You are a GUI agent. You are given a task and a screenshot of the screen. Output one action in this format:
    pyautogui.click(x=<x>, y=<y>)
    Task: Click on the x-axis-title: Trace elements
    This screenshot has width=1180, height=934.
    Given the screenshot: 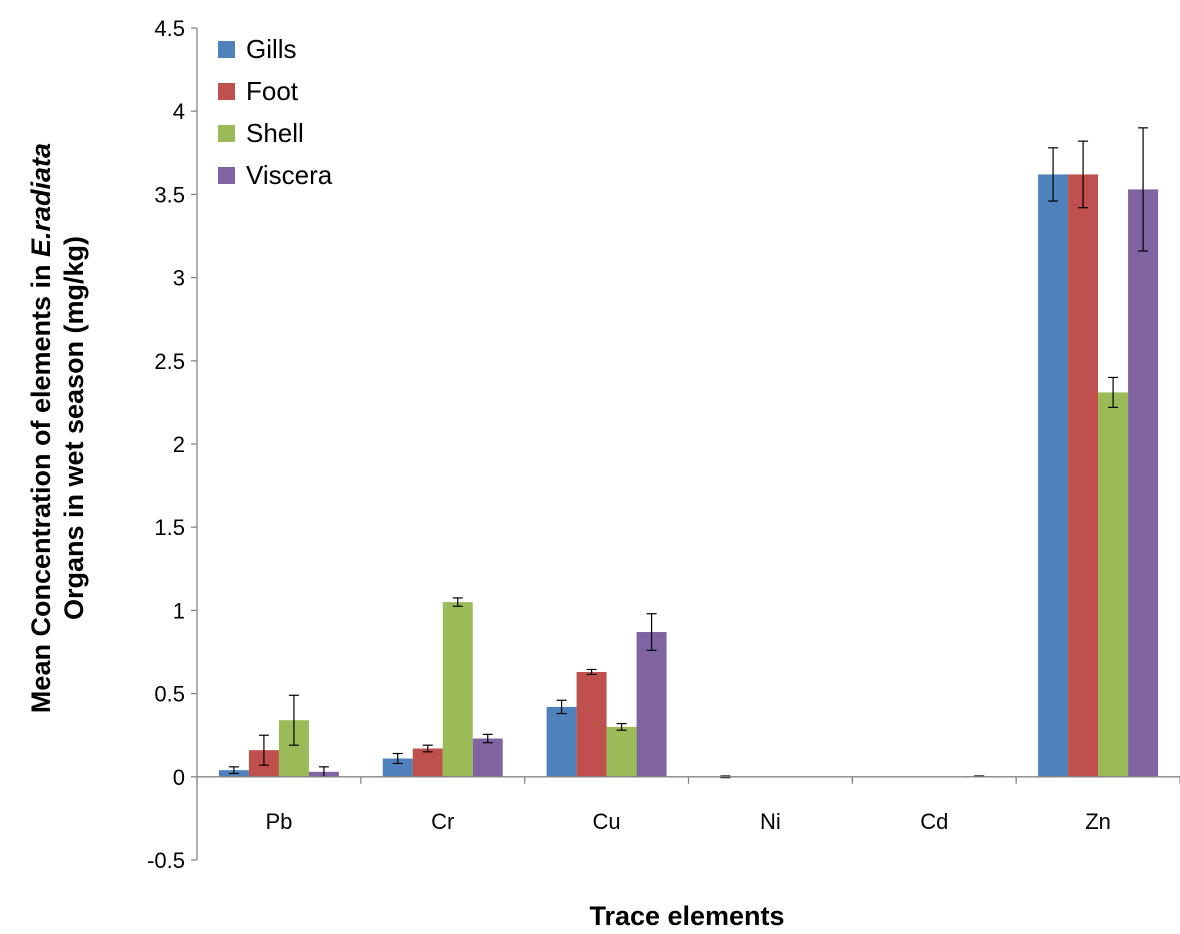 What is the action you would take?
    pyautogui.click(x=686, y=916)
    